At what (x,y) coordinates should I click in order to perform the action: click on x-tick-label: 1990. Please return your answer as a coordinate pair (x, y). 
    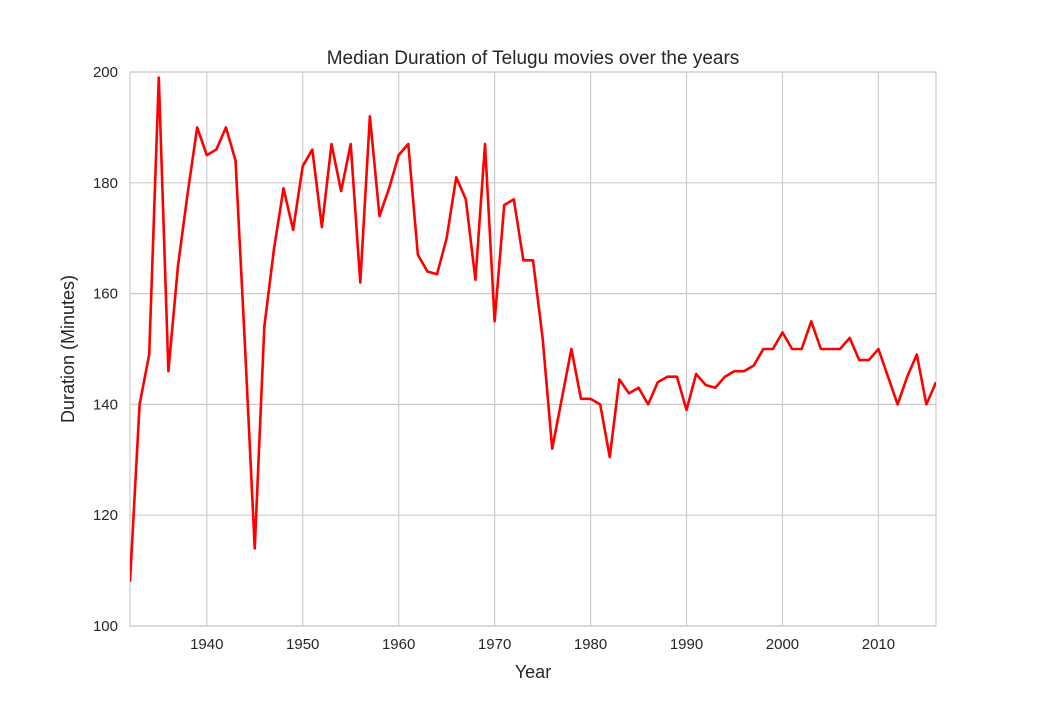
    Looking at the image, I should click on (686, 644).